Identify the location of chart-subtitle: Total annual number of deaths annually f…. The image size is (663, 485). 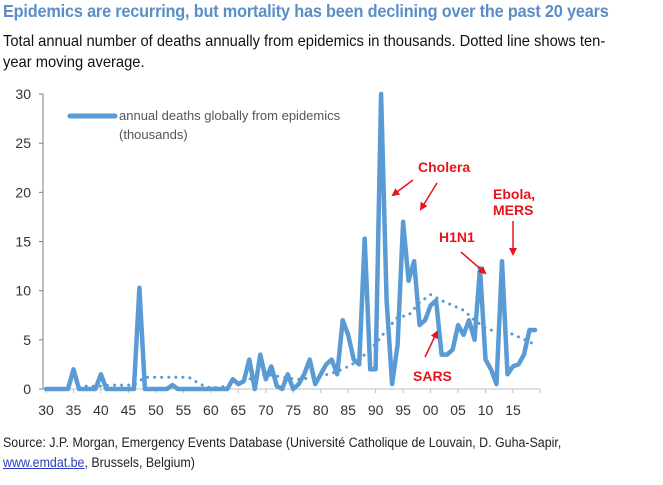
(304, 52).